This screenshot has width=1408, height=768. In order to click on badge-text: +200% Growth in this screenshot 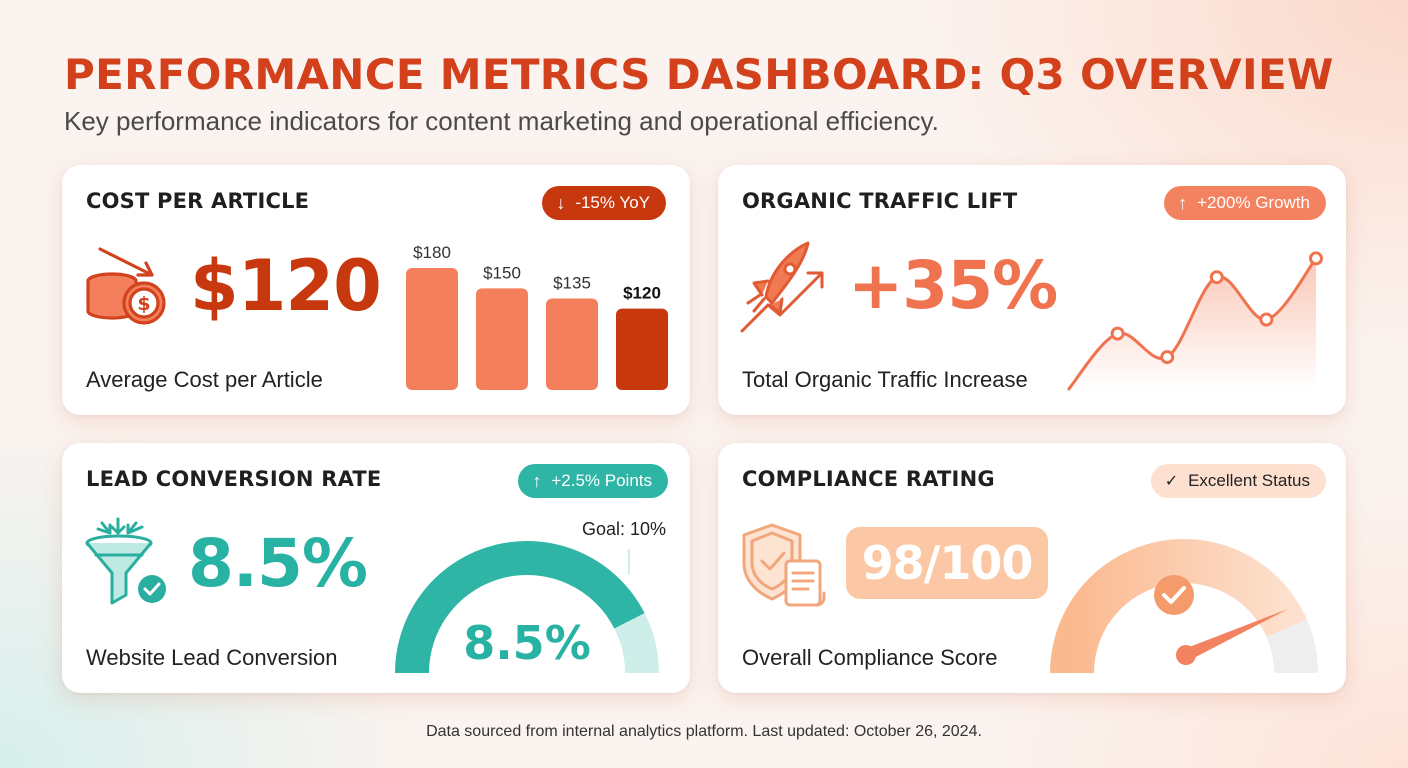, I will do `click(1253, 202)`.